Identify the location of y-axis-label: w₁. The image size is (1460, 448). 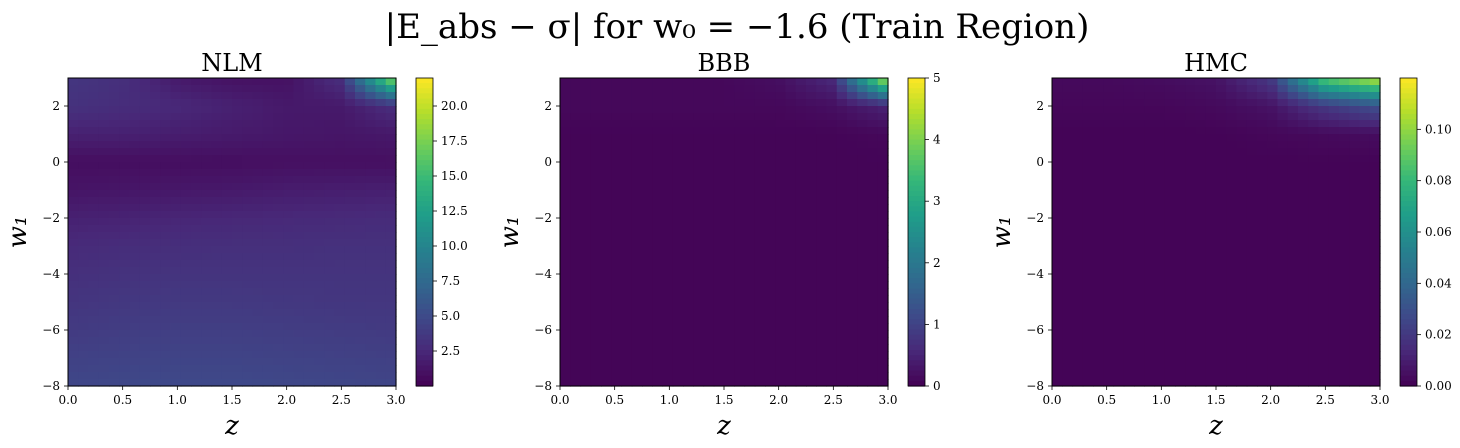
(510, 232).